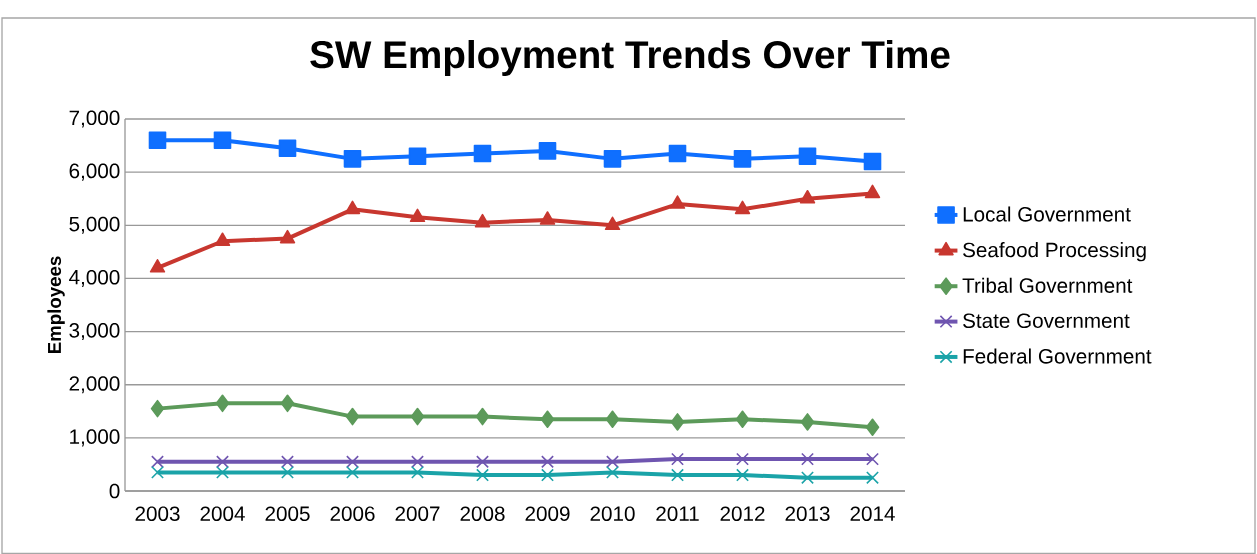 This screenshot has width=1257, height=554. Describe the element at coordinates (417, 514) in the screenshot. I see `x-tick-label: 2007` at that location.